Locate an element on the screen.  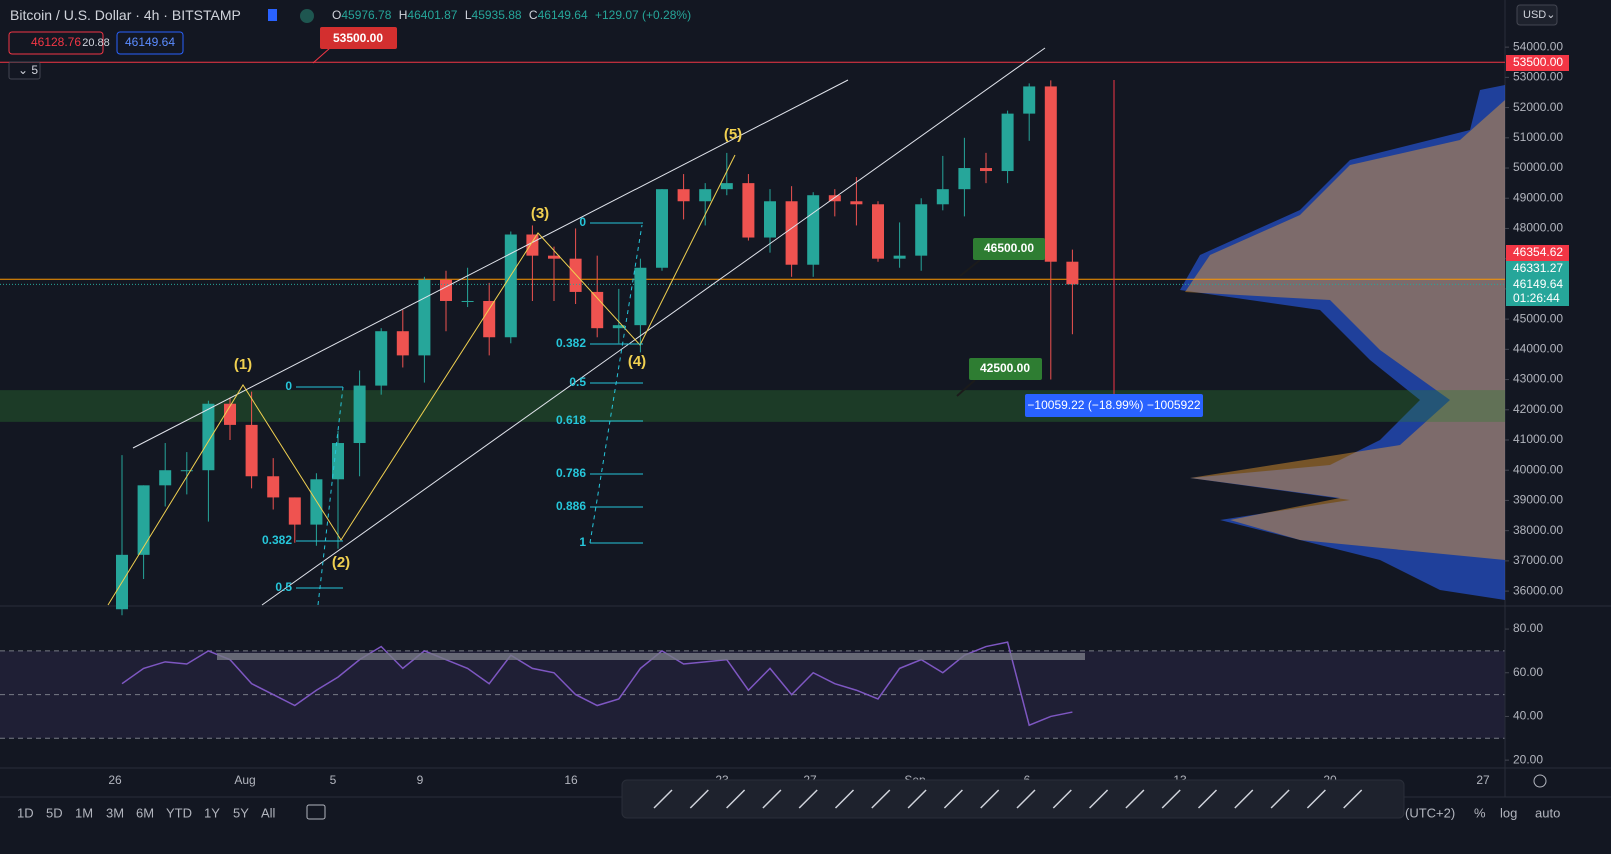
measure-box is located at coordinates (1114, 405).